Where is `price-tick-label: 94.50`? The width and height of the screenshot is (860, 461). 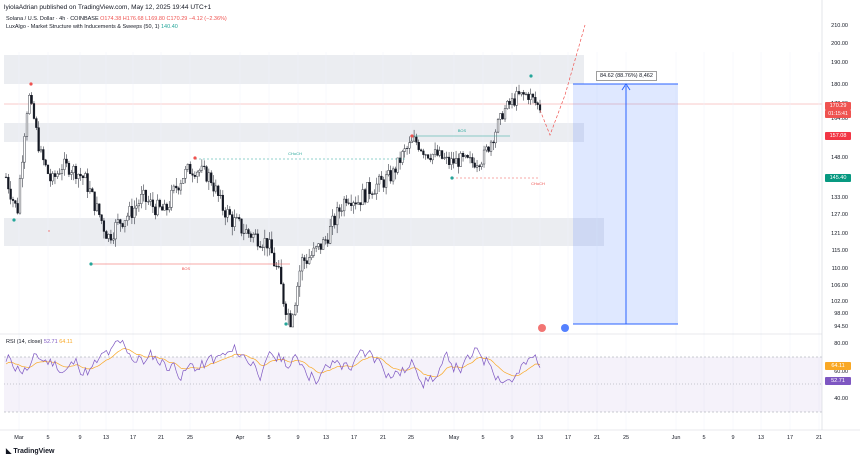 price-tick-label: 94.50 is located at coordinates (841, 327).